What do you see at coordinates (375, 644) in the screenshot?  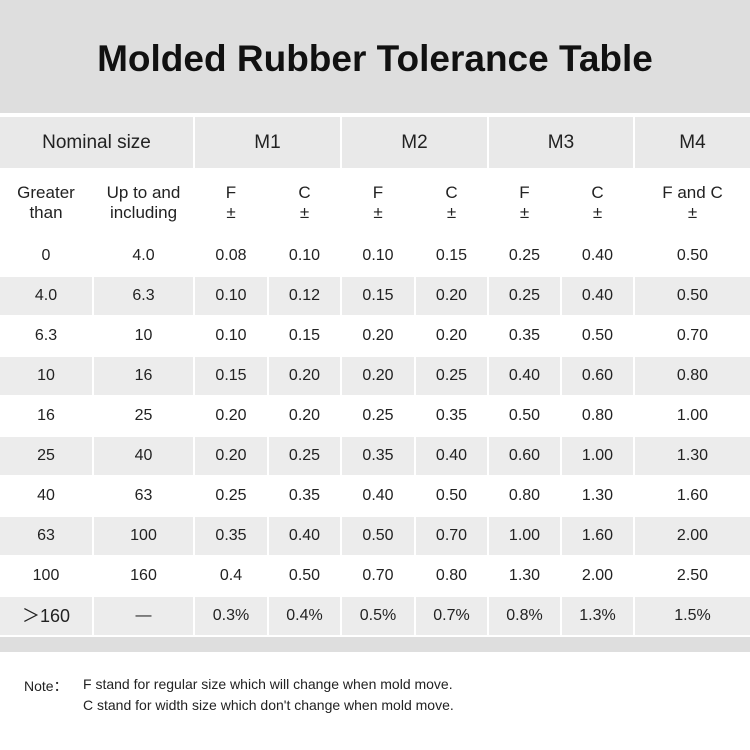 I see `footer-band` at bounding box center [375, 644].